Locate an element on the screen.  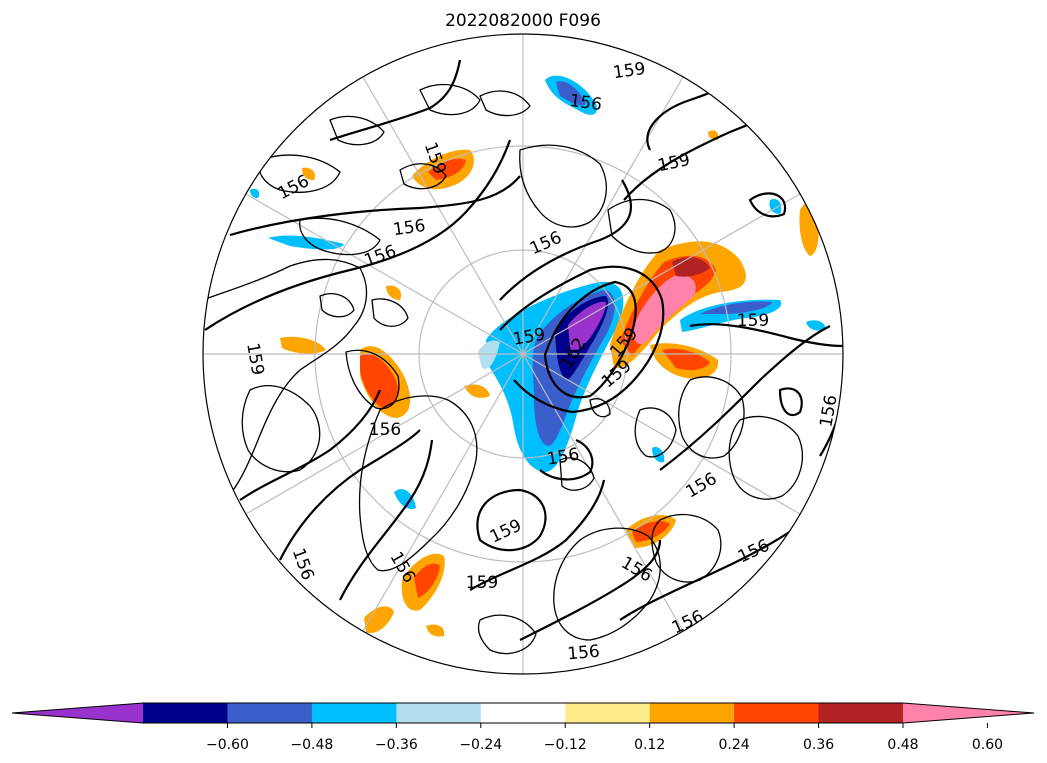
colorbar-extend-max is located at coordinates (968, 713).